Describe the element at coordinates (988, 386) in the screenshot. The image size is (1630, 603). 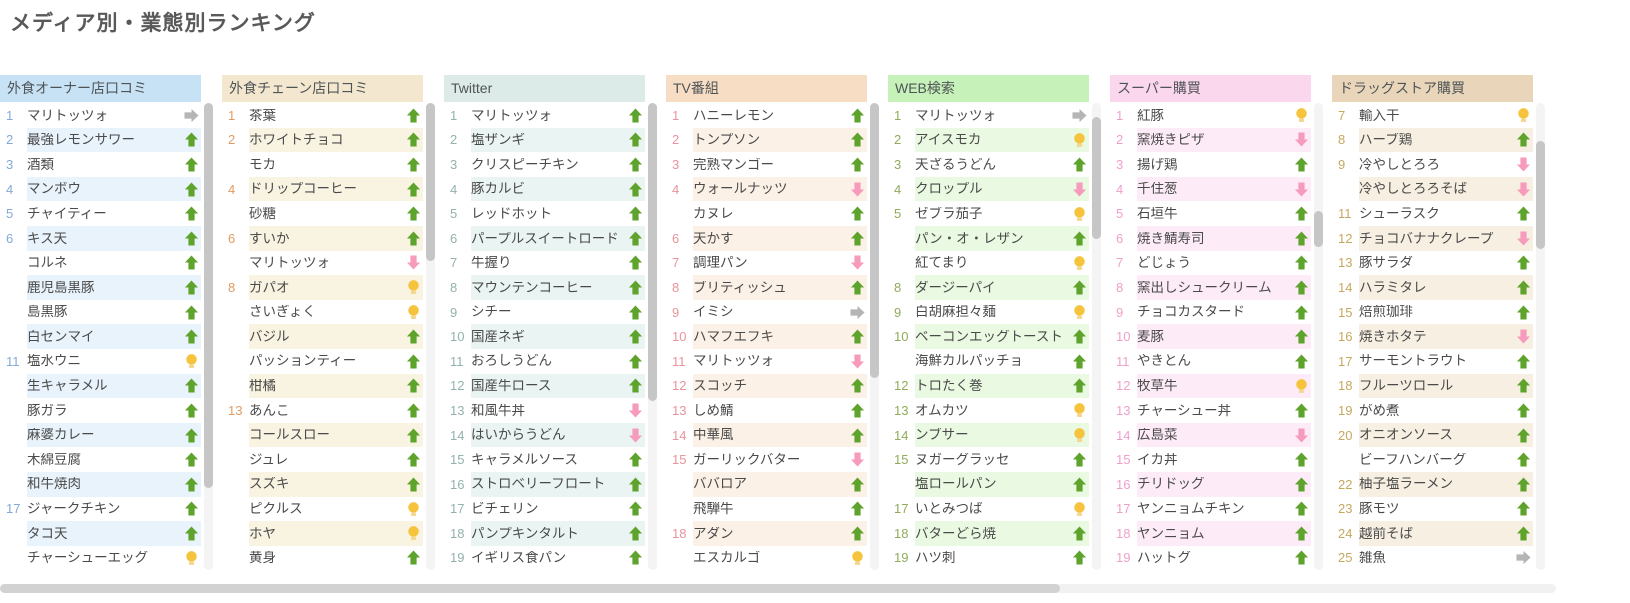
I see `list-item: 12 トロたく巻` at that location.